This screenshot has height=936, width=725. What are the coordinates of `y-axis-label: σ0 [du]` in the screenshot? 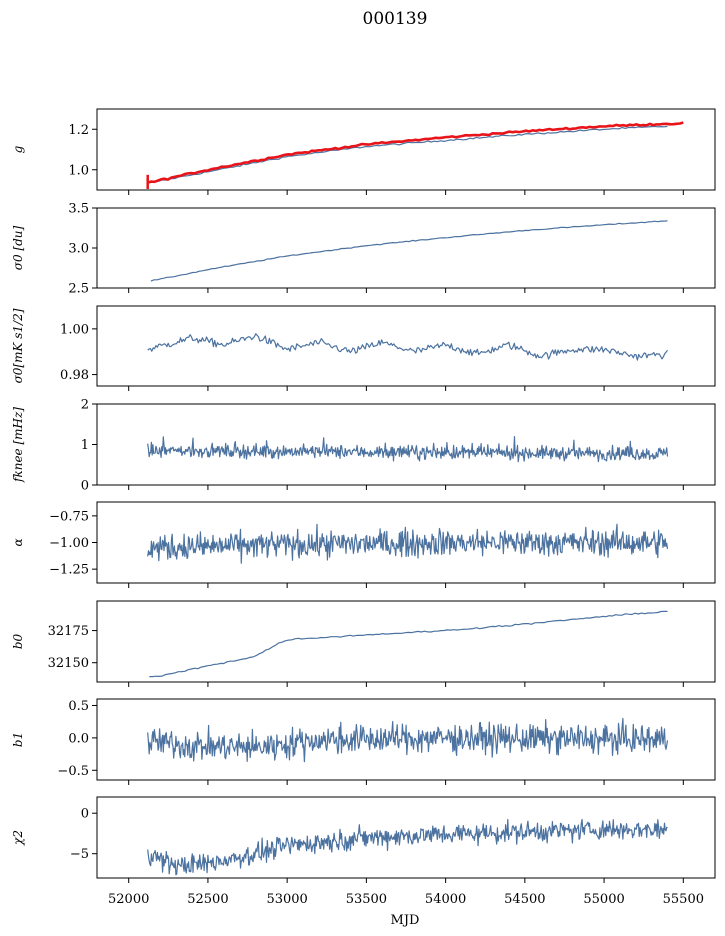 It's located at (18, 247).